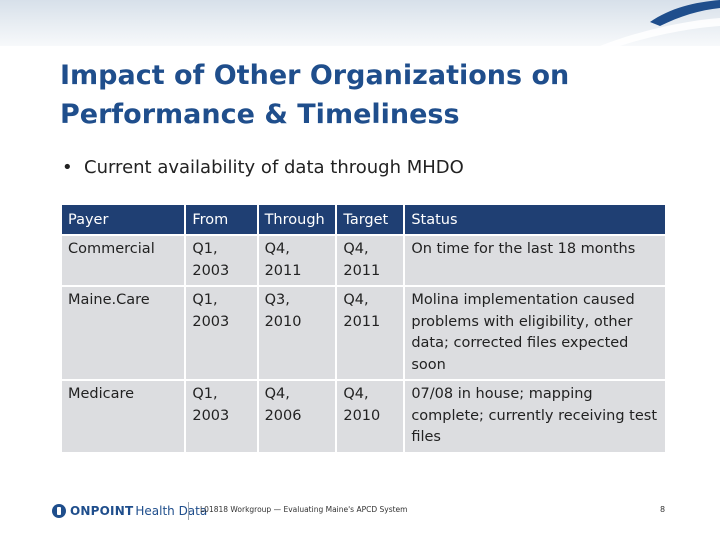 This screenshot has height=540, width=720. I want to click on footer-divider, so click(188, 511).